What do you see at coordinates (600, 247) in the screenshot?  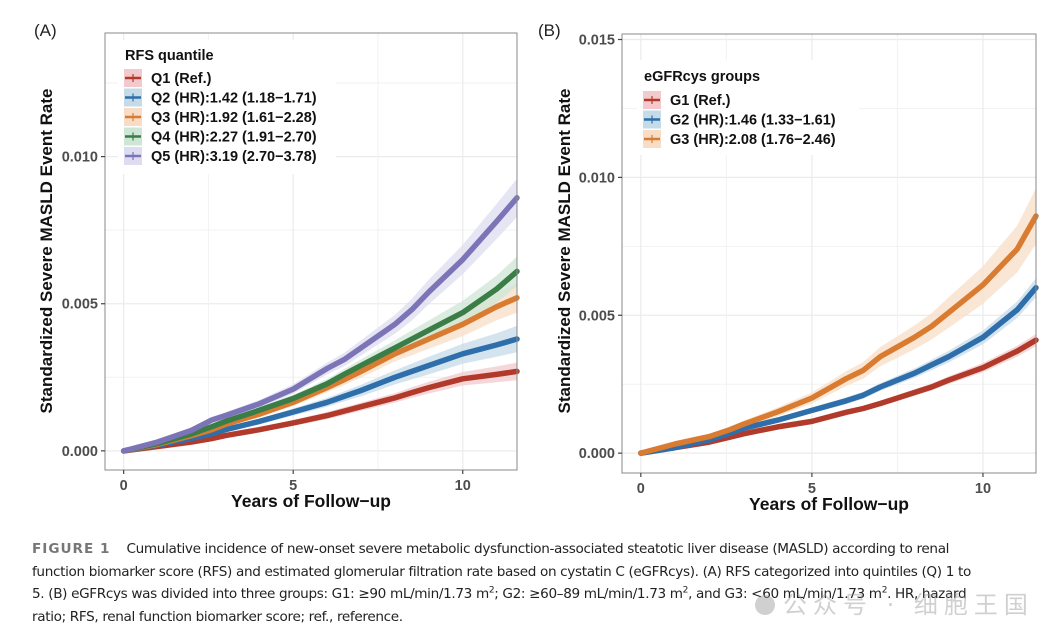 I see `panel-b-y-axis: 0.000 0.005 0.010 0.015` at bounding box center [600, 247].